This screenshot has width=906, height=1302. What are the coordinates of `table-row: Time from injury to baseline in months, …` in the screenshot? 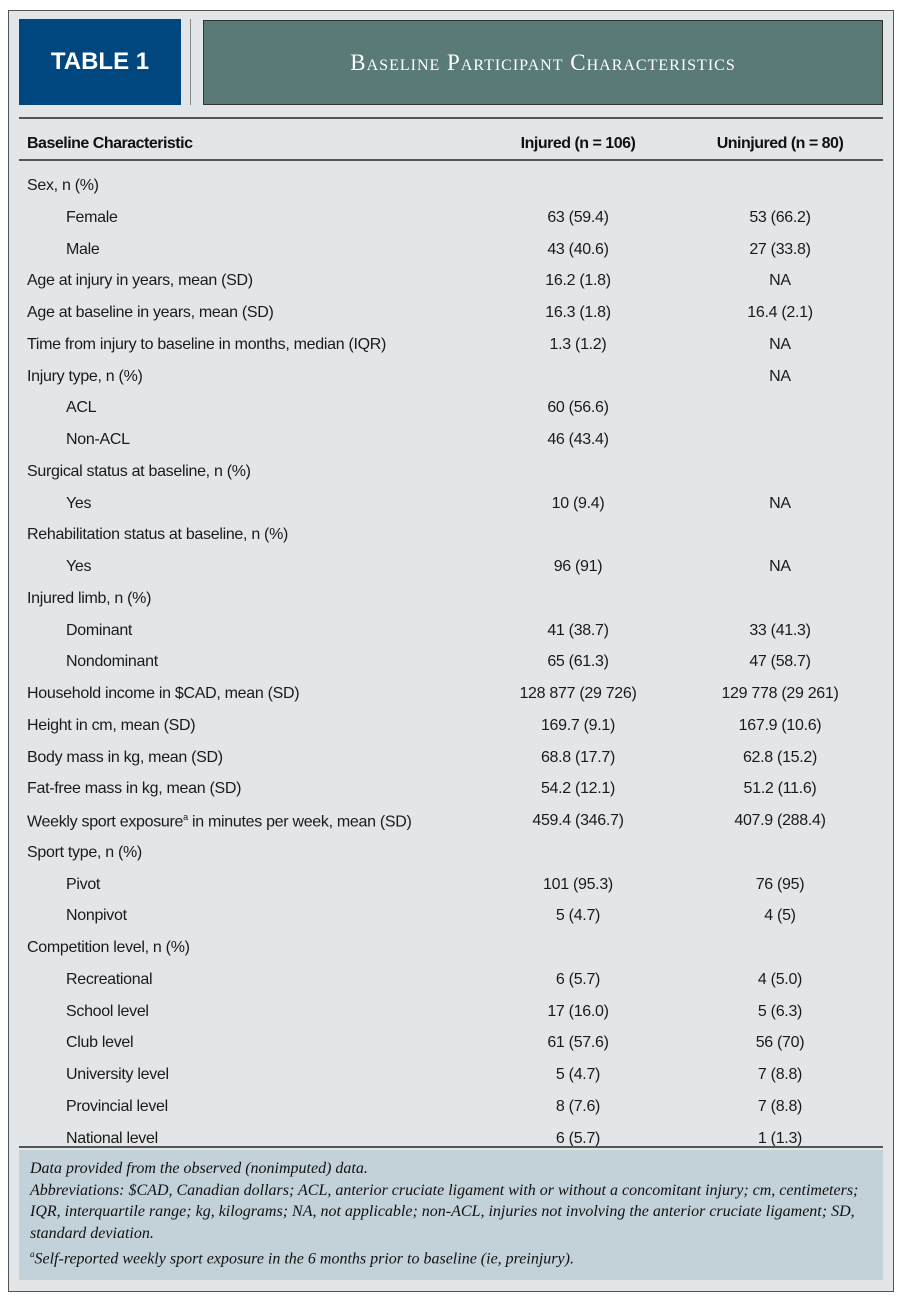 It's located at (451, 345).